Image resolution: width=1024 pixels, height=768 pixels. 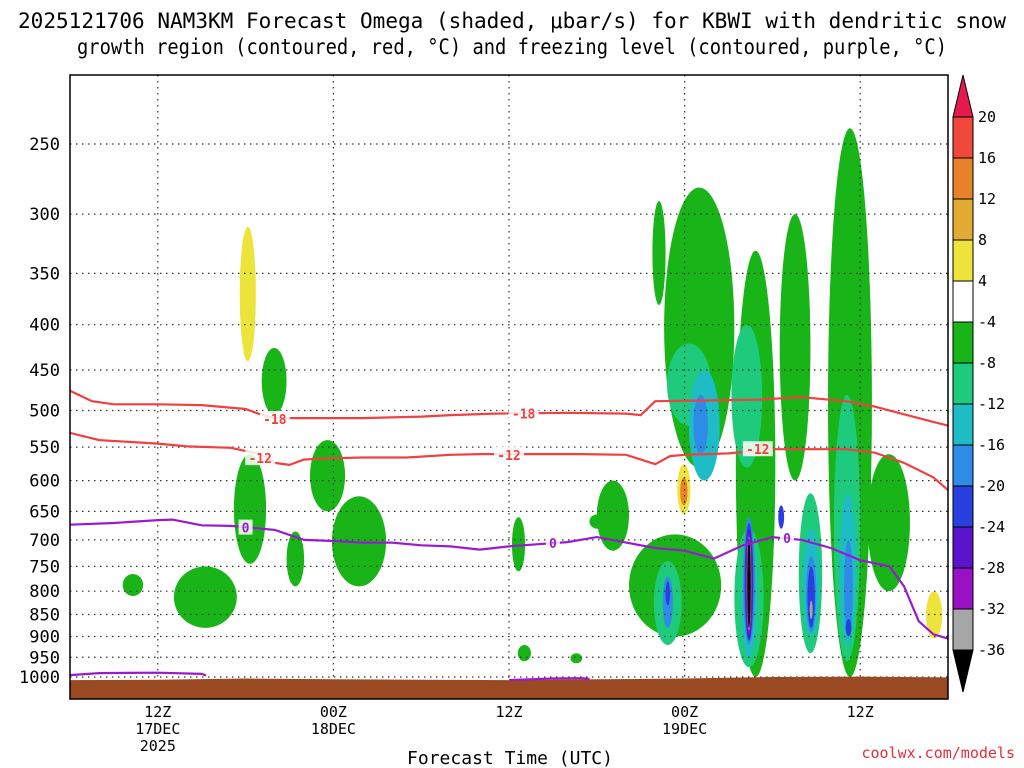 I want to click on colorbar-tick-6: -8, so click(x=987, y=363).